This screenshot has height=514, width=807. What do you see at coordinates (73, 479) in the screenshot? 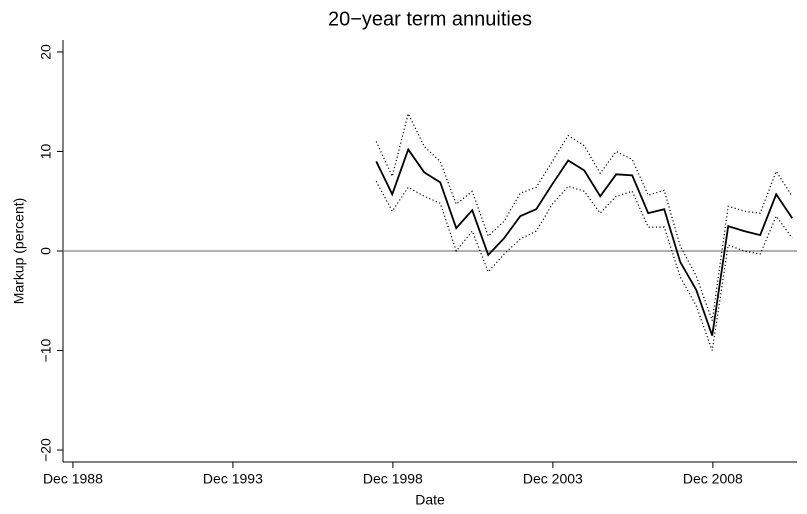
I see `x-tick-label: Dec 1988` at bounding box center [73, 479].